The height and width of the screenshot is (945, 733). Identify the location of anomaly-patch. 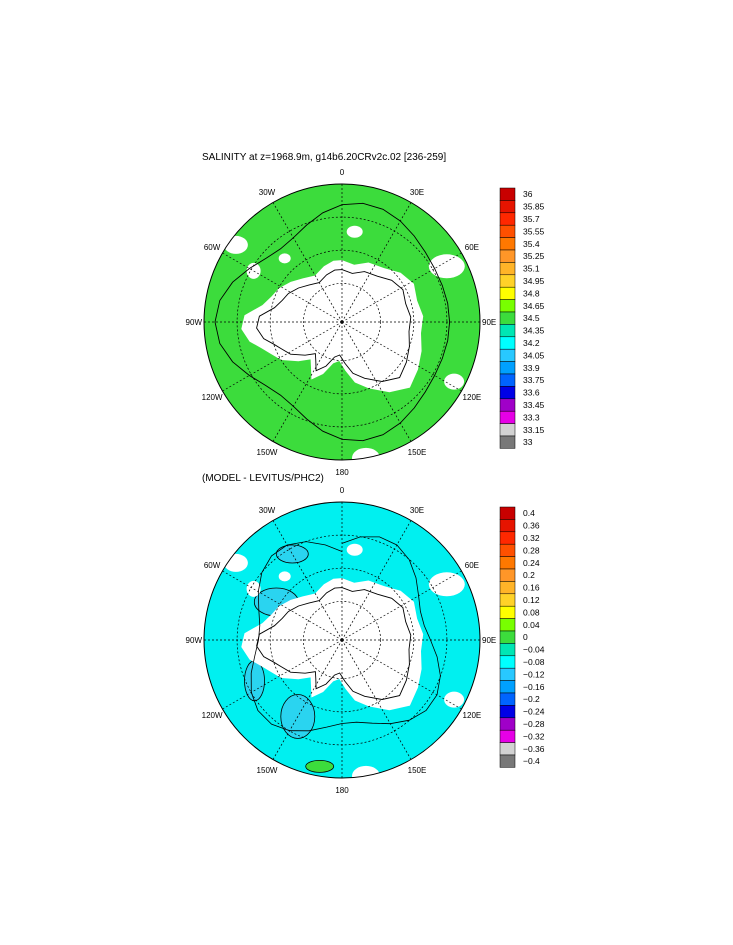
(292, 554).